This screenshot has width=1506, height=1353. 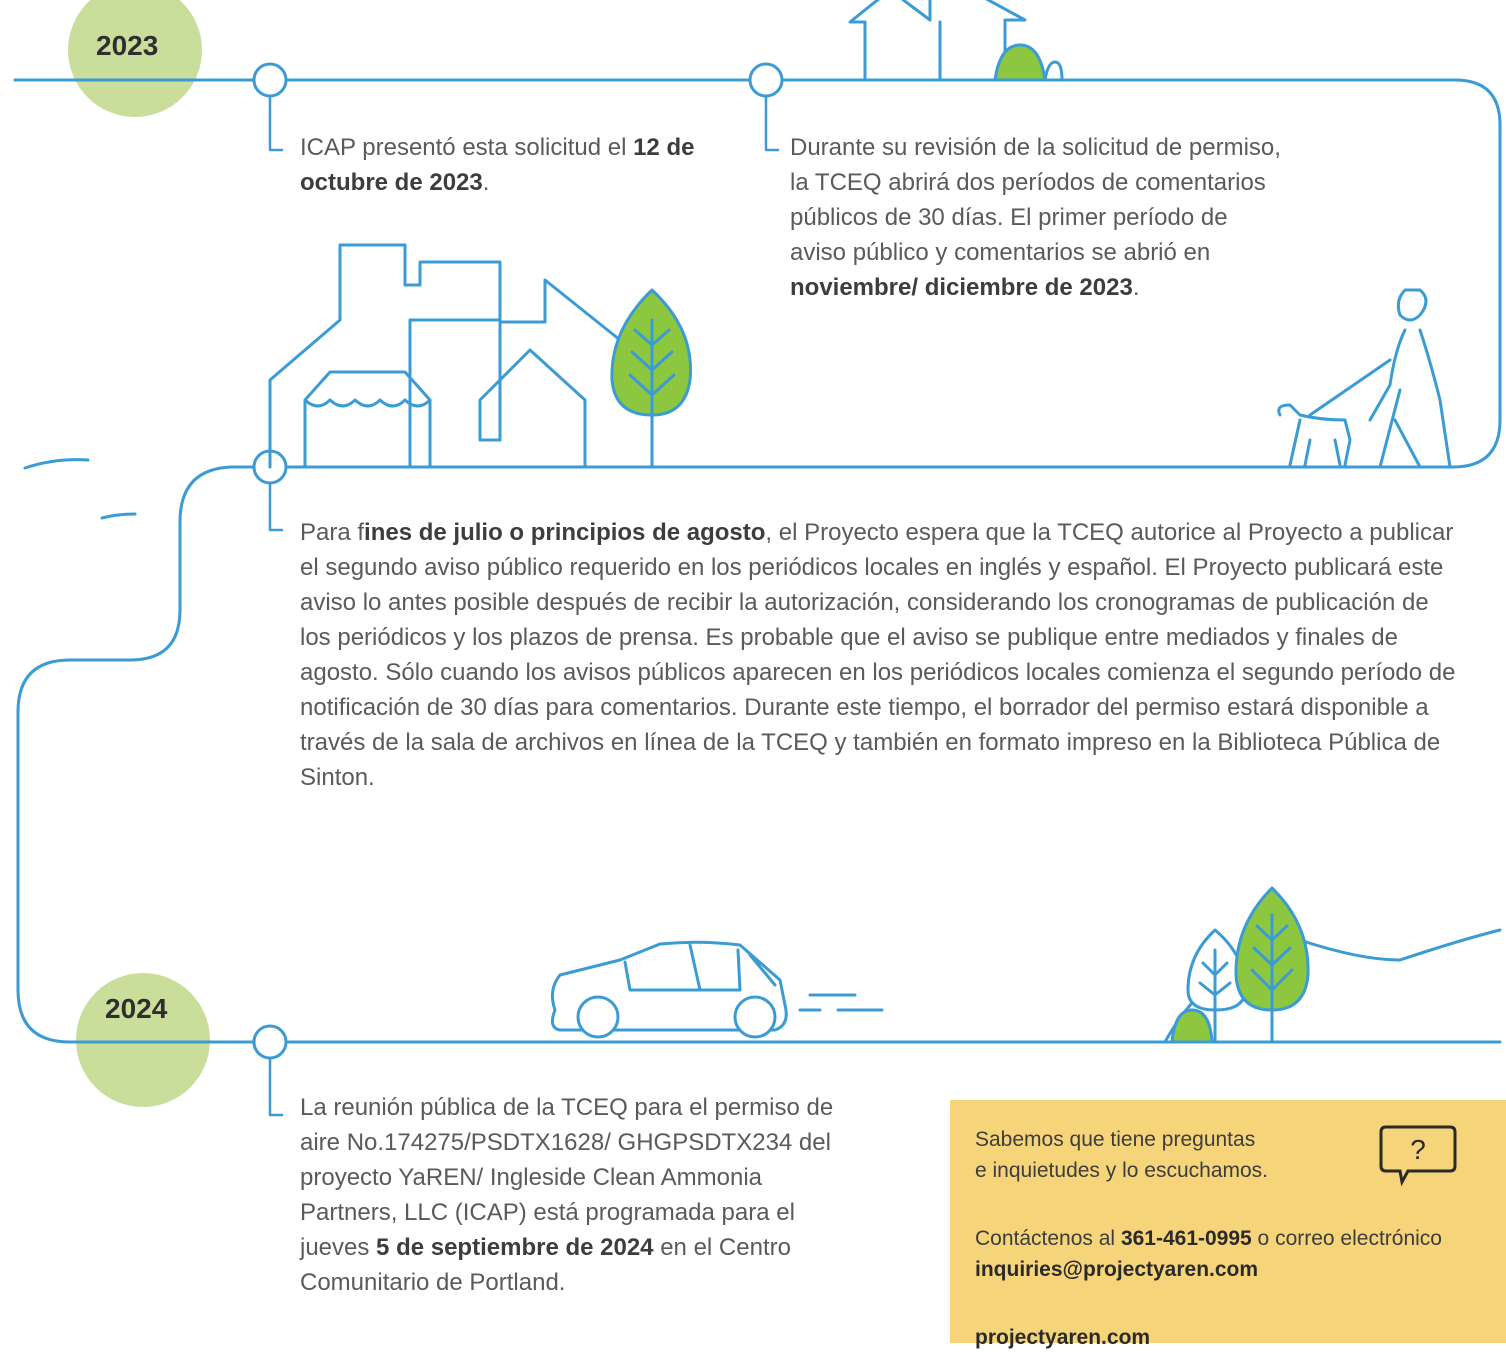 What do you see at coordinates (1364, 378) in the screenshot?
I see `walker` at bounding box center [1364, 378].